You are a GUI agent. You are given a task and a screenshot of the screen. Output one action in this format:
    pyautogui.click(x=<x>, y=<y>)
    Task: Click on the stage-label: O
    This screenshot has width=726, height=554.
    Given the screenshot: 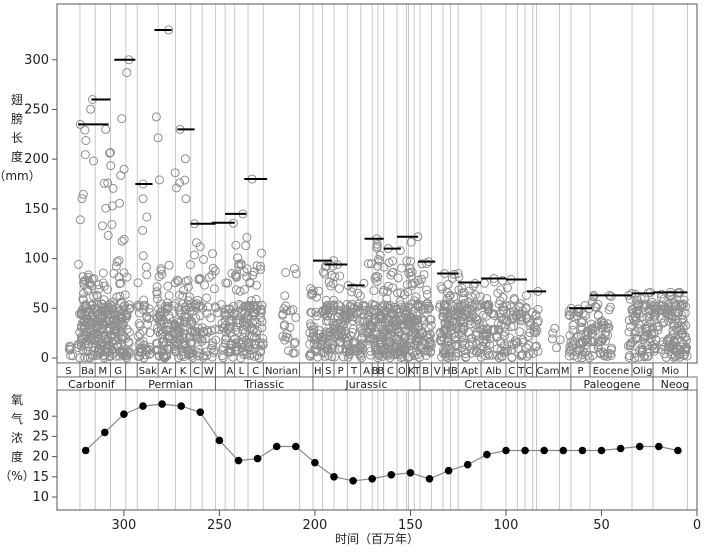 What is the action you would take?
    pyautogui.click(x=402, y=371)
    